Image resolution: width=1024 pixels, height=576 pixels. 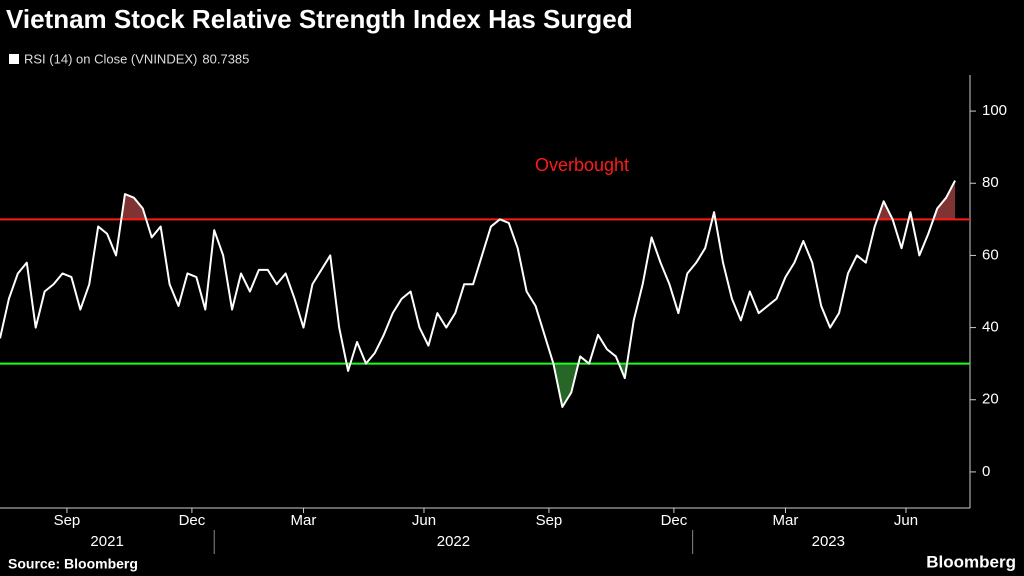 What do you see at coordinates (110, 58) in the screenshot?
I see `legend-label: RSI (14) on Close (VNINDEX)` at bounding box center [110, 58].